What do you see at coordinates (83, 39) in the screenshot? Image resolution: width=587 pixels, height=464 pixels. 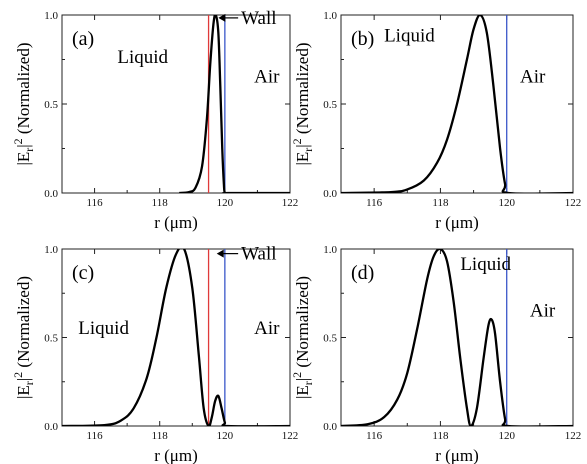 I see `panel-label: (a)` at bounding box center [83, 39].